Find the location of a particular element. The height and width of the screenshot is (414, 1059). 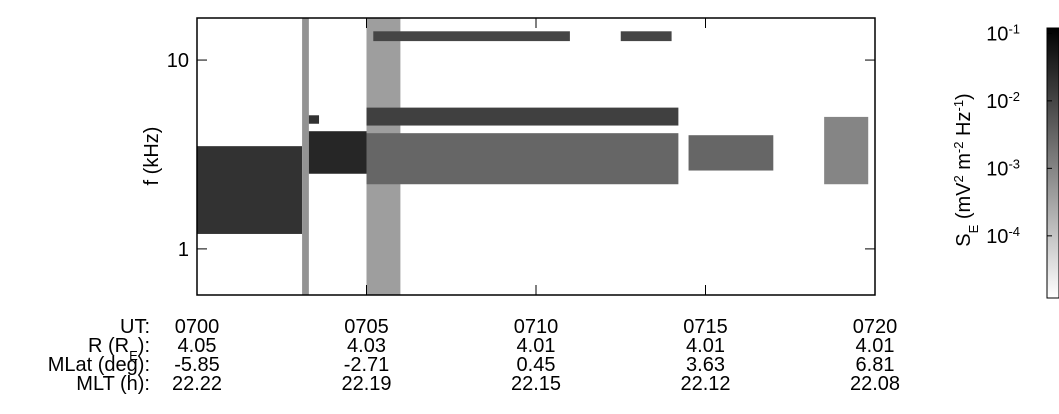

colorbar is located at coordinates (1052, 163).